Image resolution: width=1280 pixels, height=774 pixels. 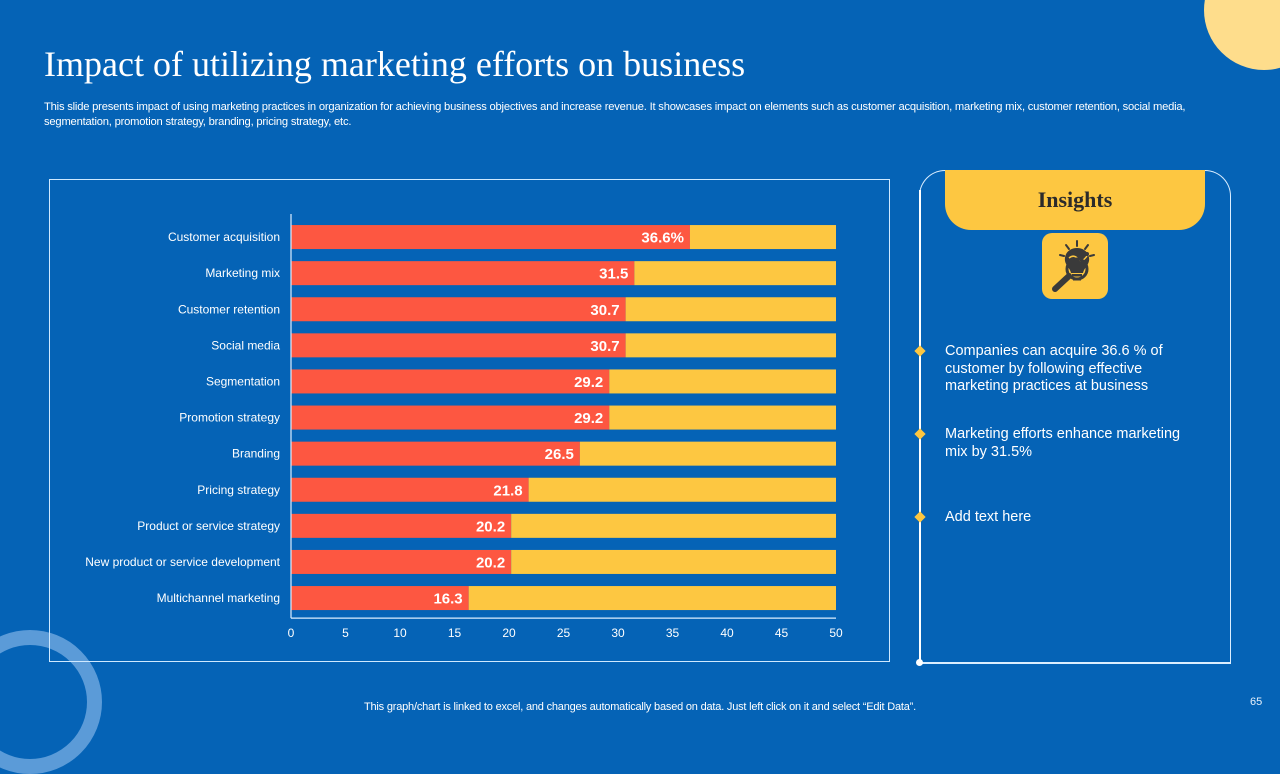 What do you see at coordinates (224, 237) in the screenshot?
I see `category-label: Customer acquisition` at bounding box center [224, 237].